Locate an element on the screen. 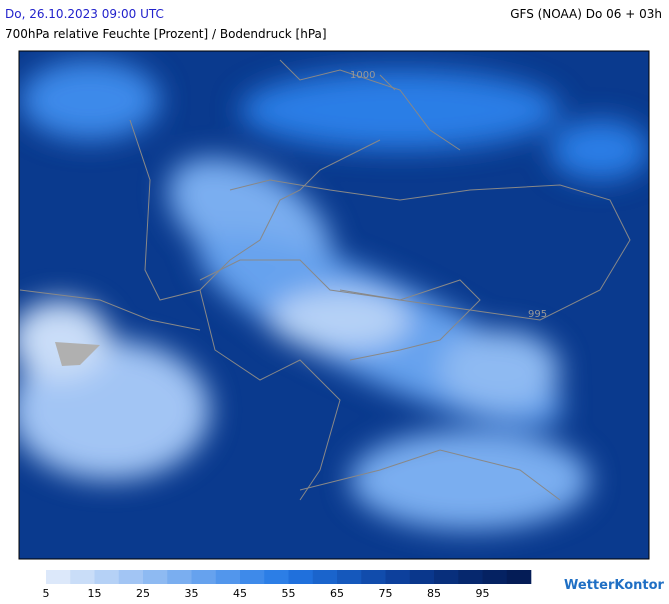 The height and width of the screenshot is (604, 669). isobar-label: 995 is located at coordinates (537, 314).